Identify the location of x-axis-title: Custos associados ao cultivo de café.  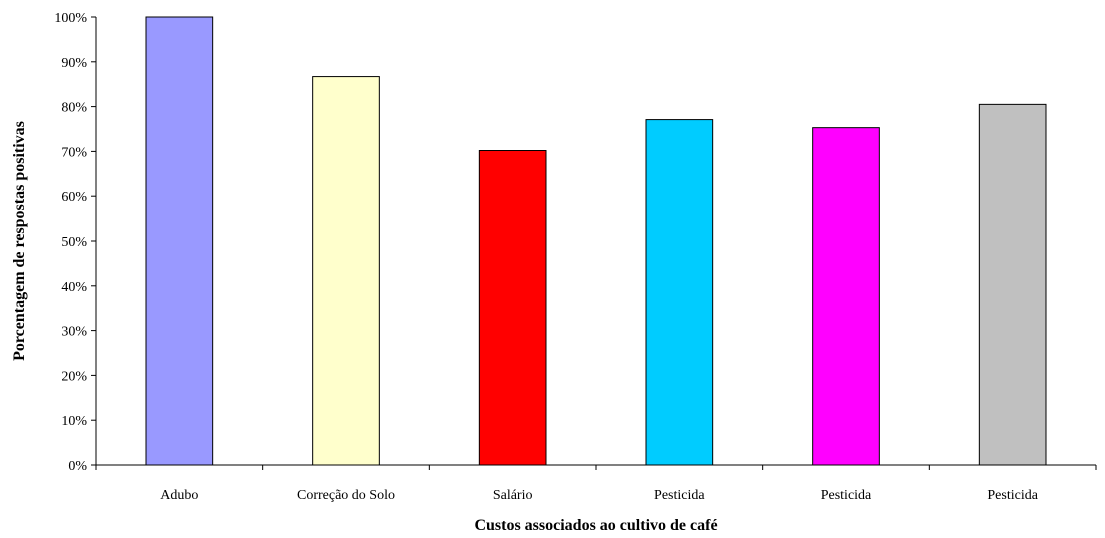
(595, 525).